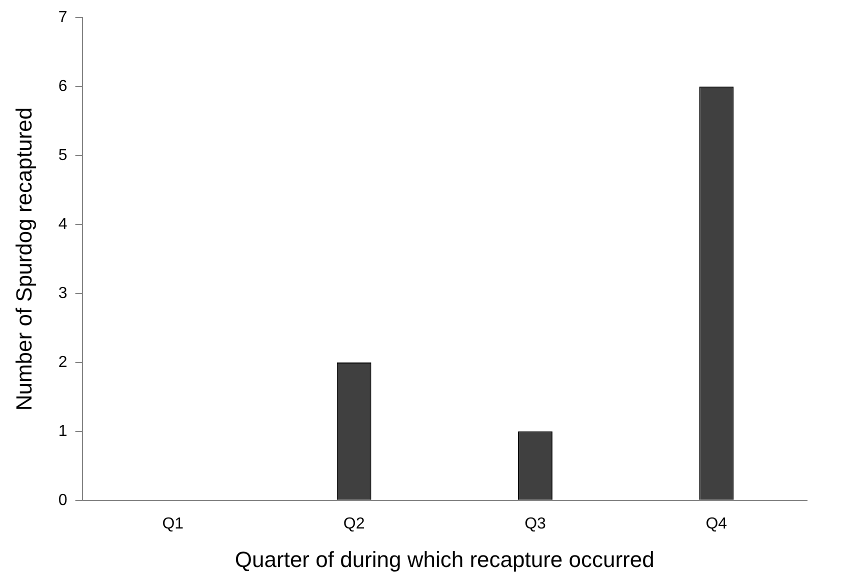  What do you see at coordinates (63, 17) in the screenshot?
I see `y-tick-label: 7` at bounding box center [63, 17].